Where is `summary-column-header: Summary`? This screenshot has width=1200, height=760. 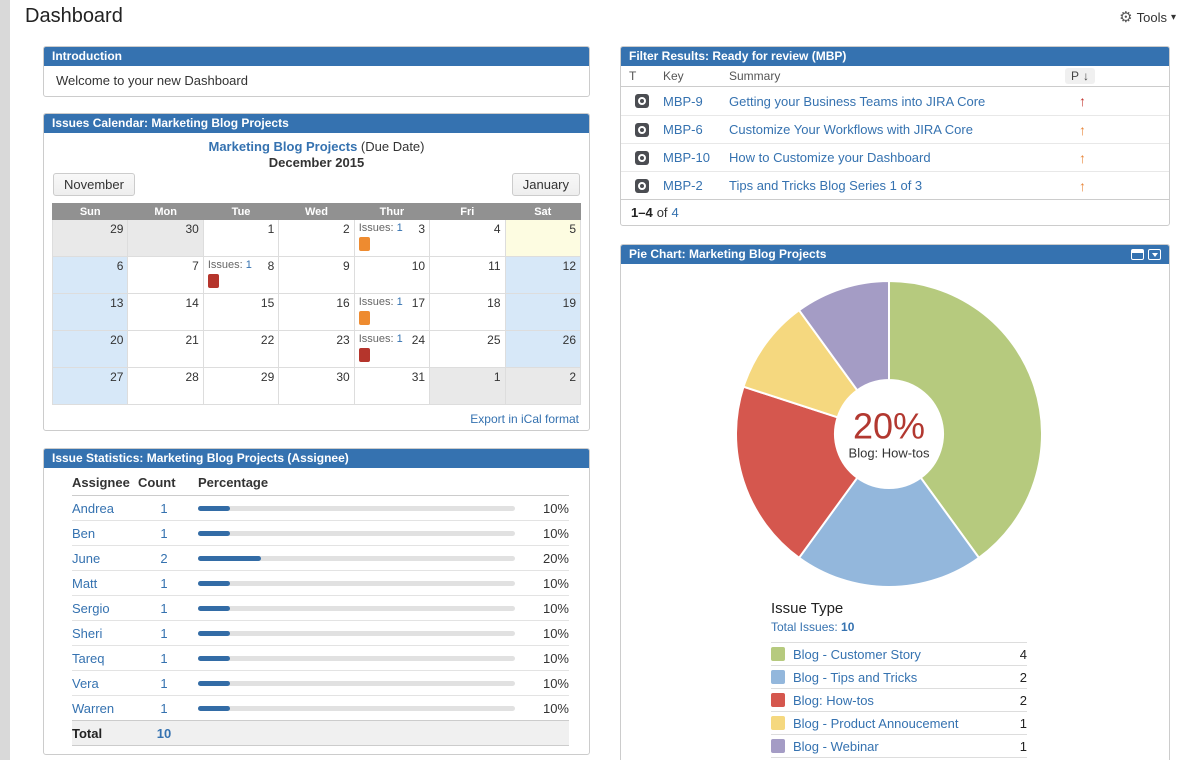
summary-column-header: Summary is located at coordinates (755, 76).